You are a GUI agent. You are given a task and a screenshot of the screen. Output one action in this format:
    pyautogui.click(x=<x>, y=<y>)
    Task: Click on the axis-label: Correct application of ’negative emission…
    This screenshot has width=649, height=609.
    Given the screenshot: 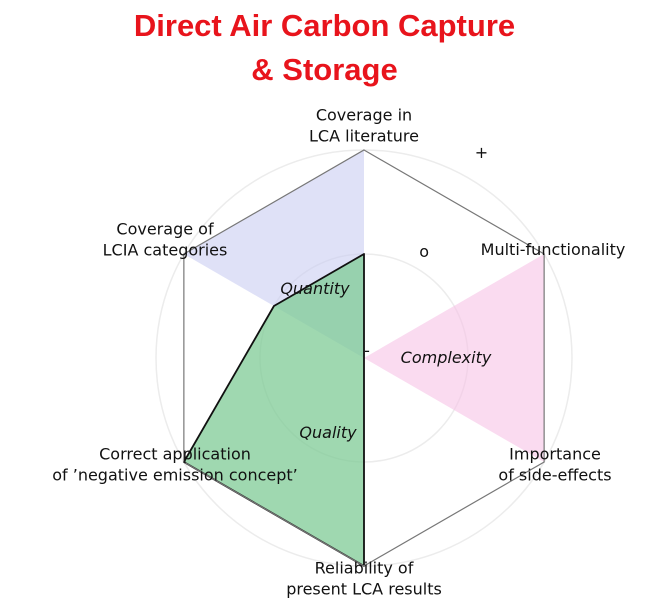 What is the action you would take?
    pyautogui.click(x=175, y=465)
    